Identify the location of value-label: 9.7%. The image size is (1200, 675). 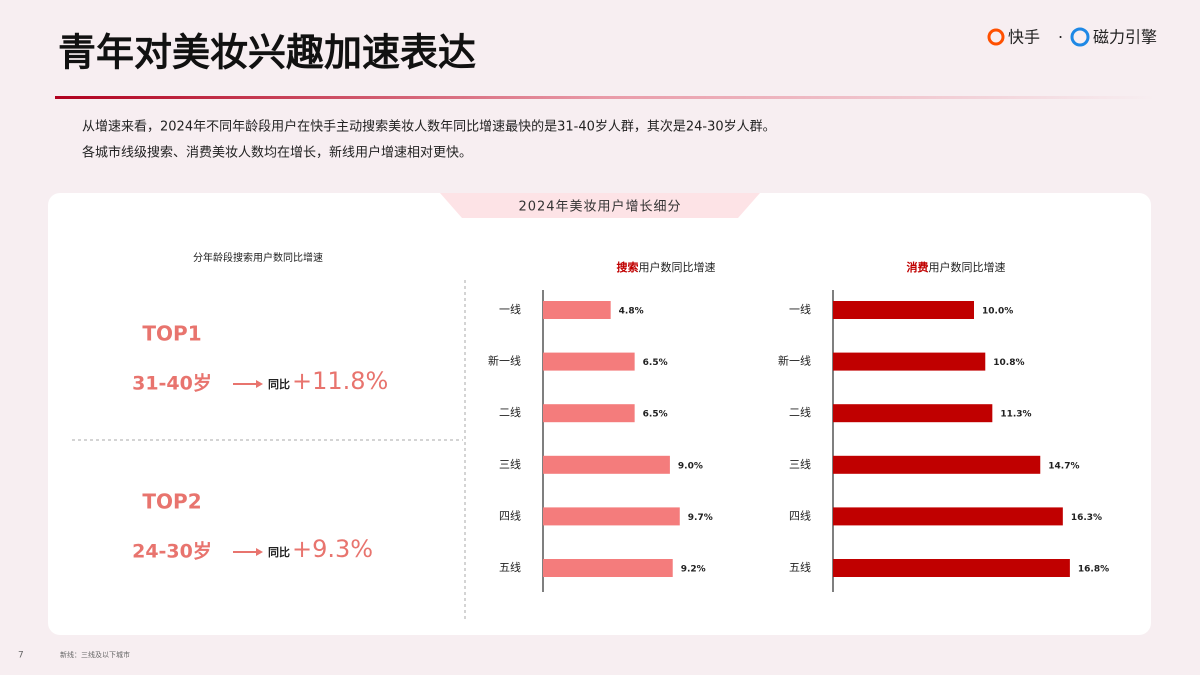
(700, 518).